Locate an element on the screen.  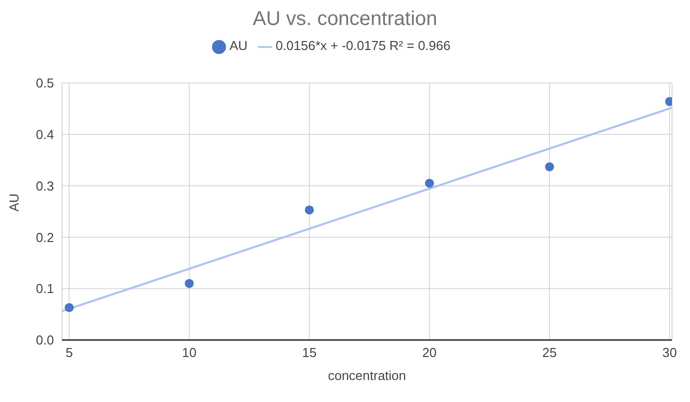
x-tick-label: 15 is located at coordinates (309, 352).